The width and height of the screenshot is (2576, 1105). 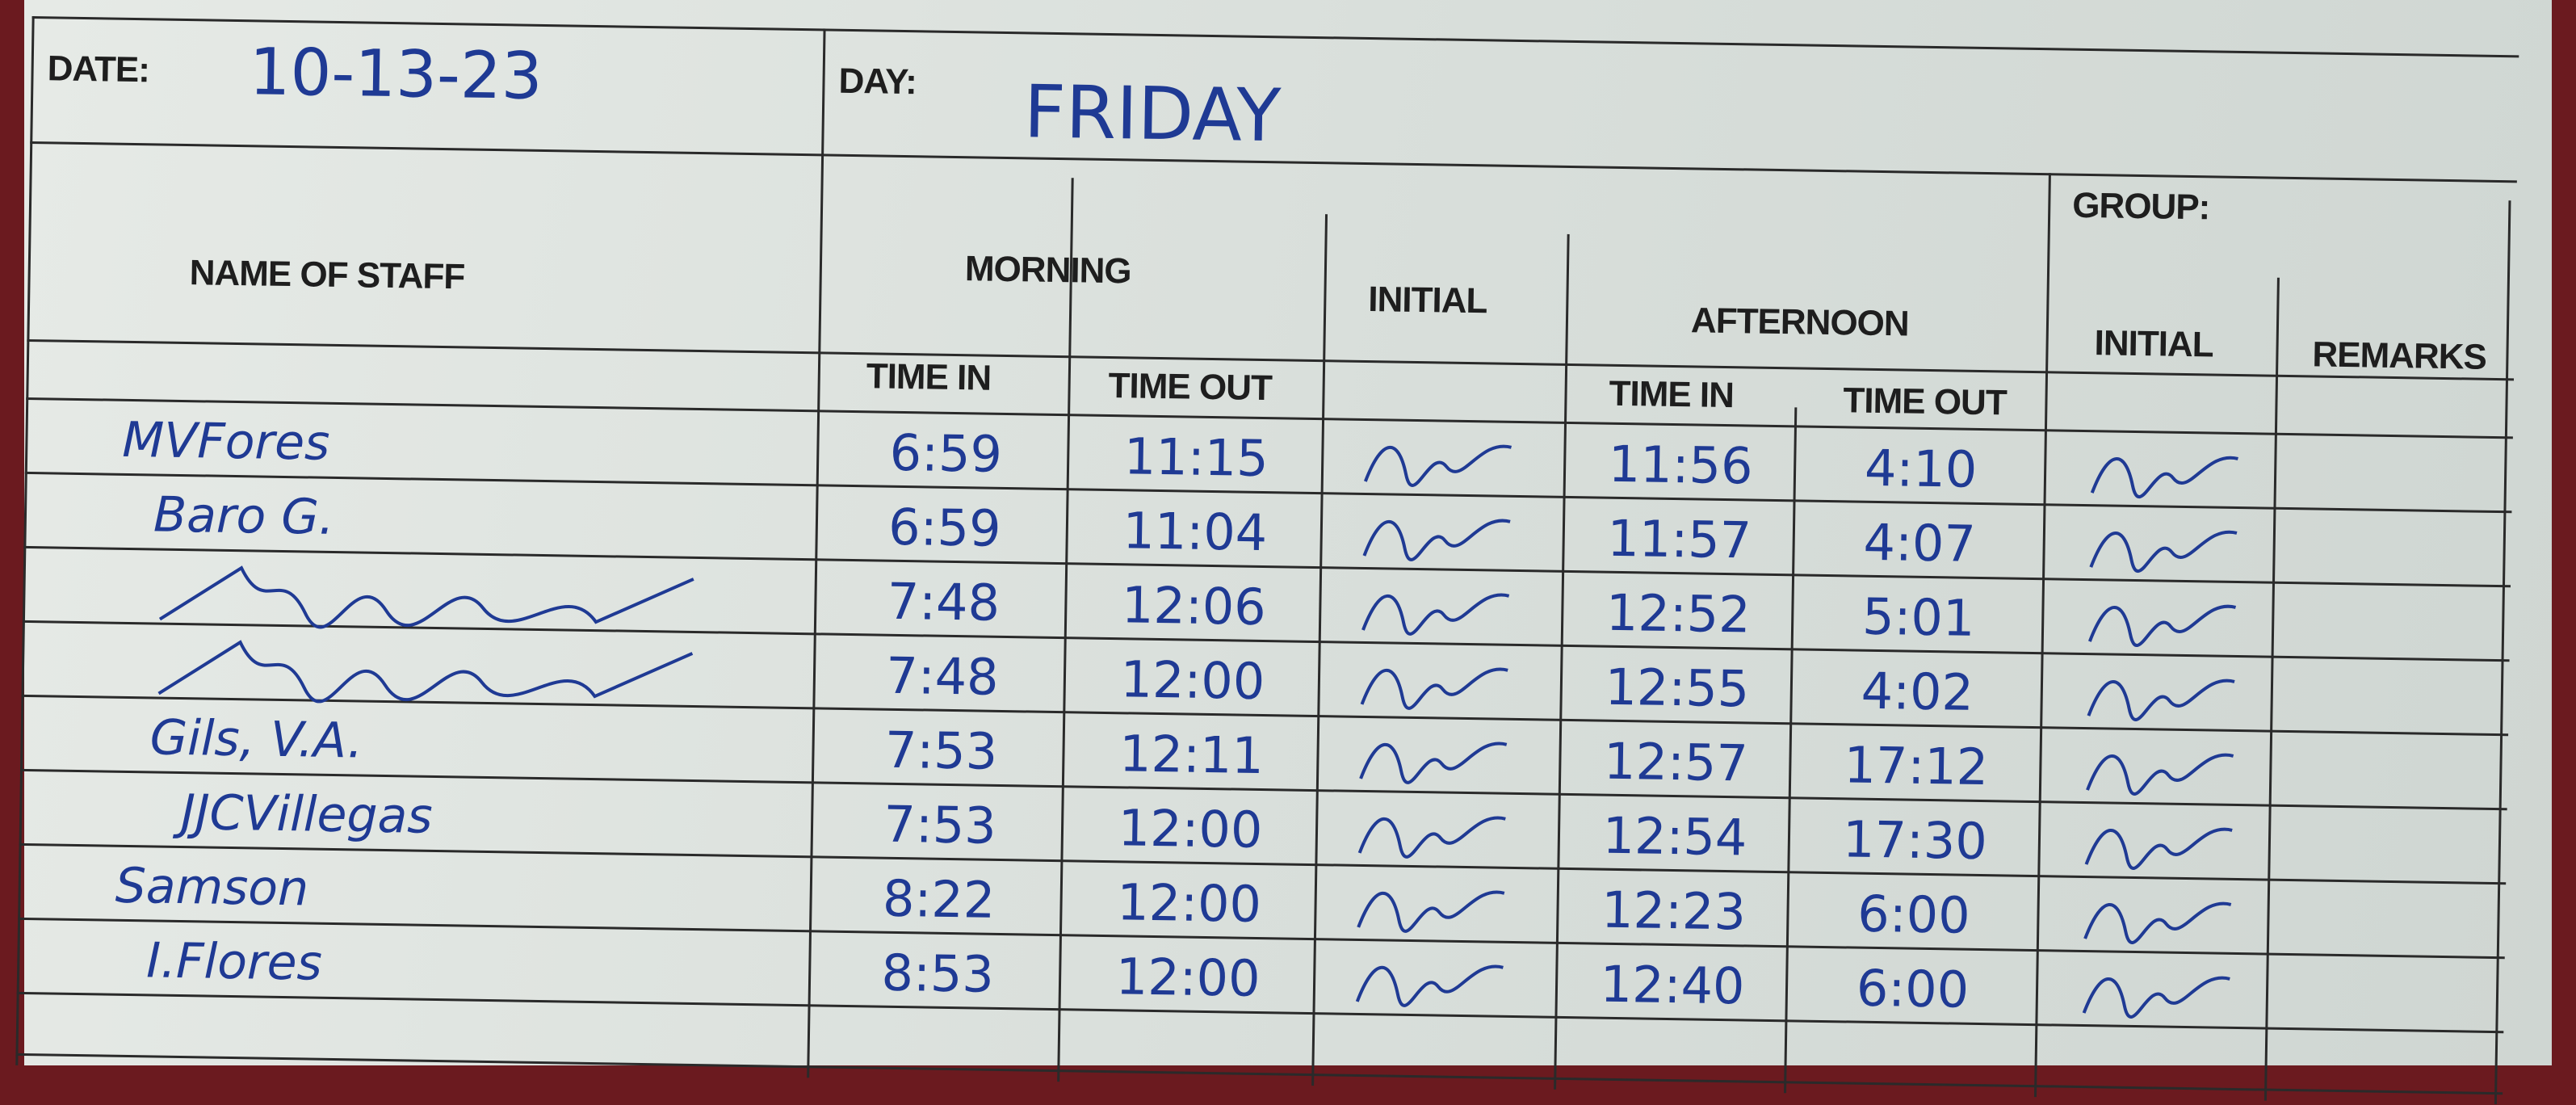 What do you see at coordinates (234, 962) in the screenshot?
I see `staff-name: I.Flores` at bounding box center [234, 962].